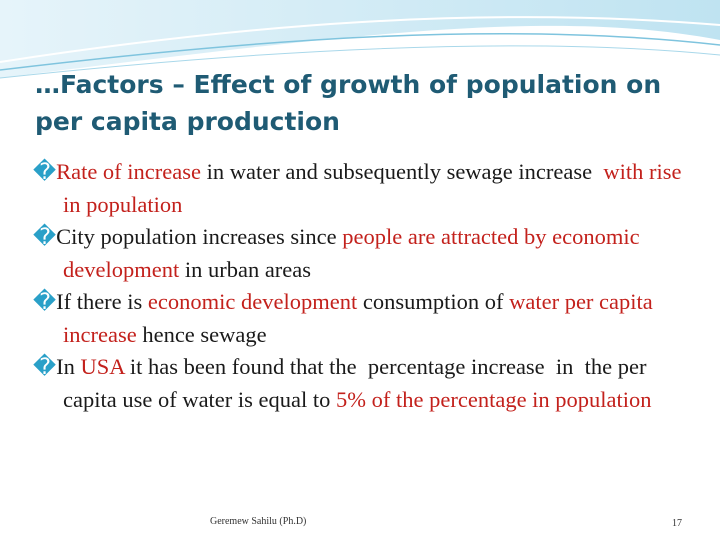 Image resolution: width=720 pixels, height=540 pixels. I want to click on bullet-text: in urban areas, so click(245, 269).